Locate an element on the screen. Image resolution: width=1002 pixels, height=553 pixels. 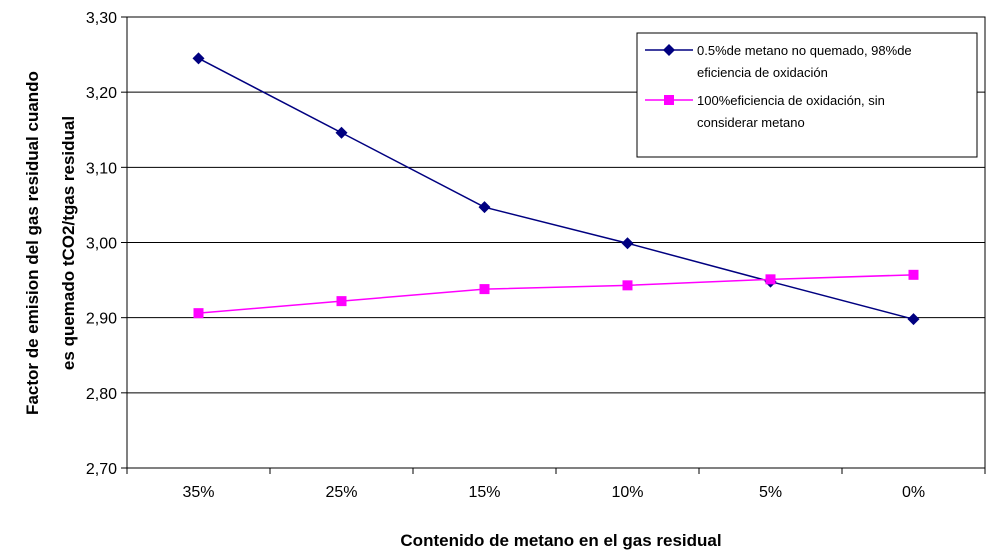
x-axis-ticks: 35% 25% 15% 10% 5% 0% is located at coordinates (556, 484).